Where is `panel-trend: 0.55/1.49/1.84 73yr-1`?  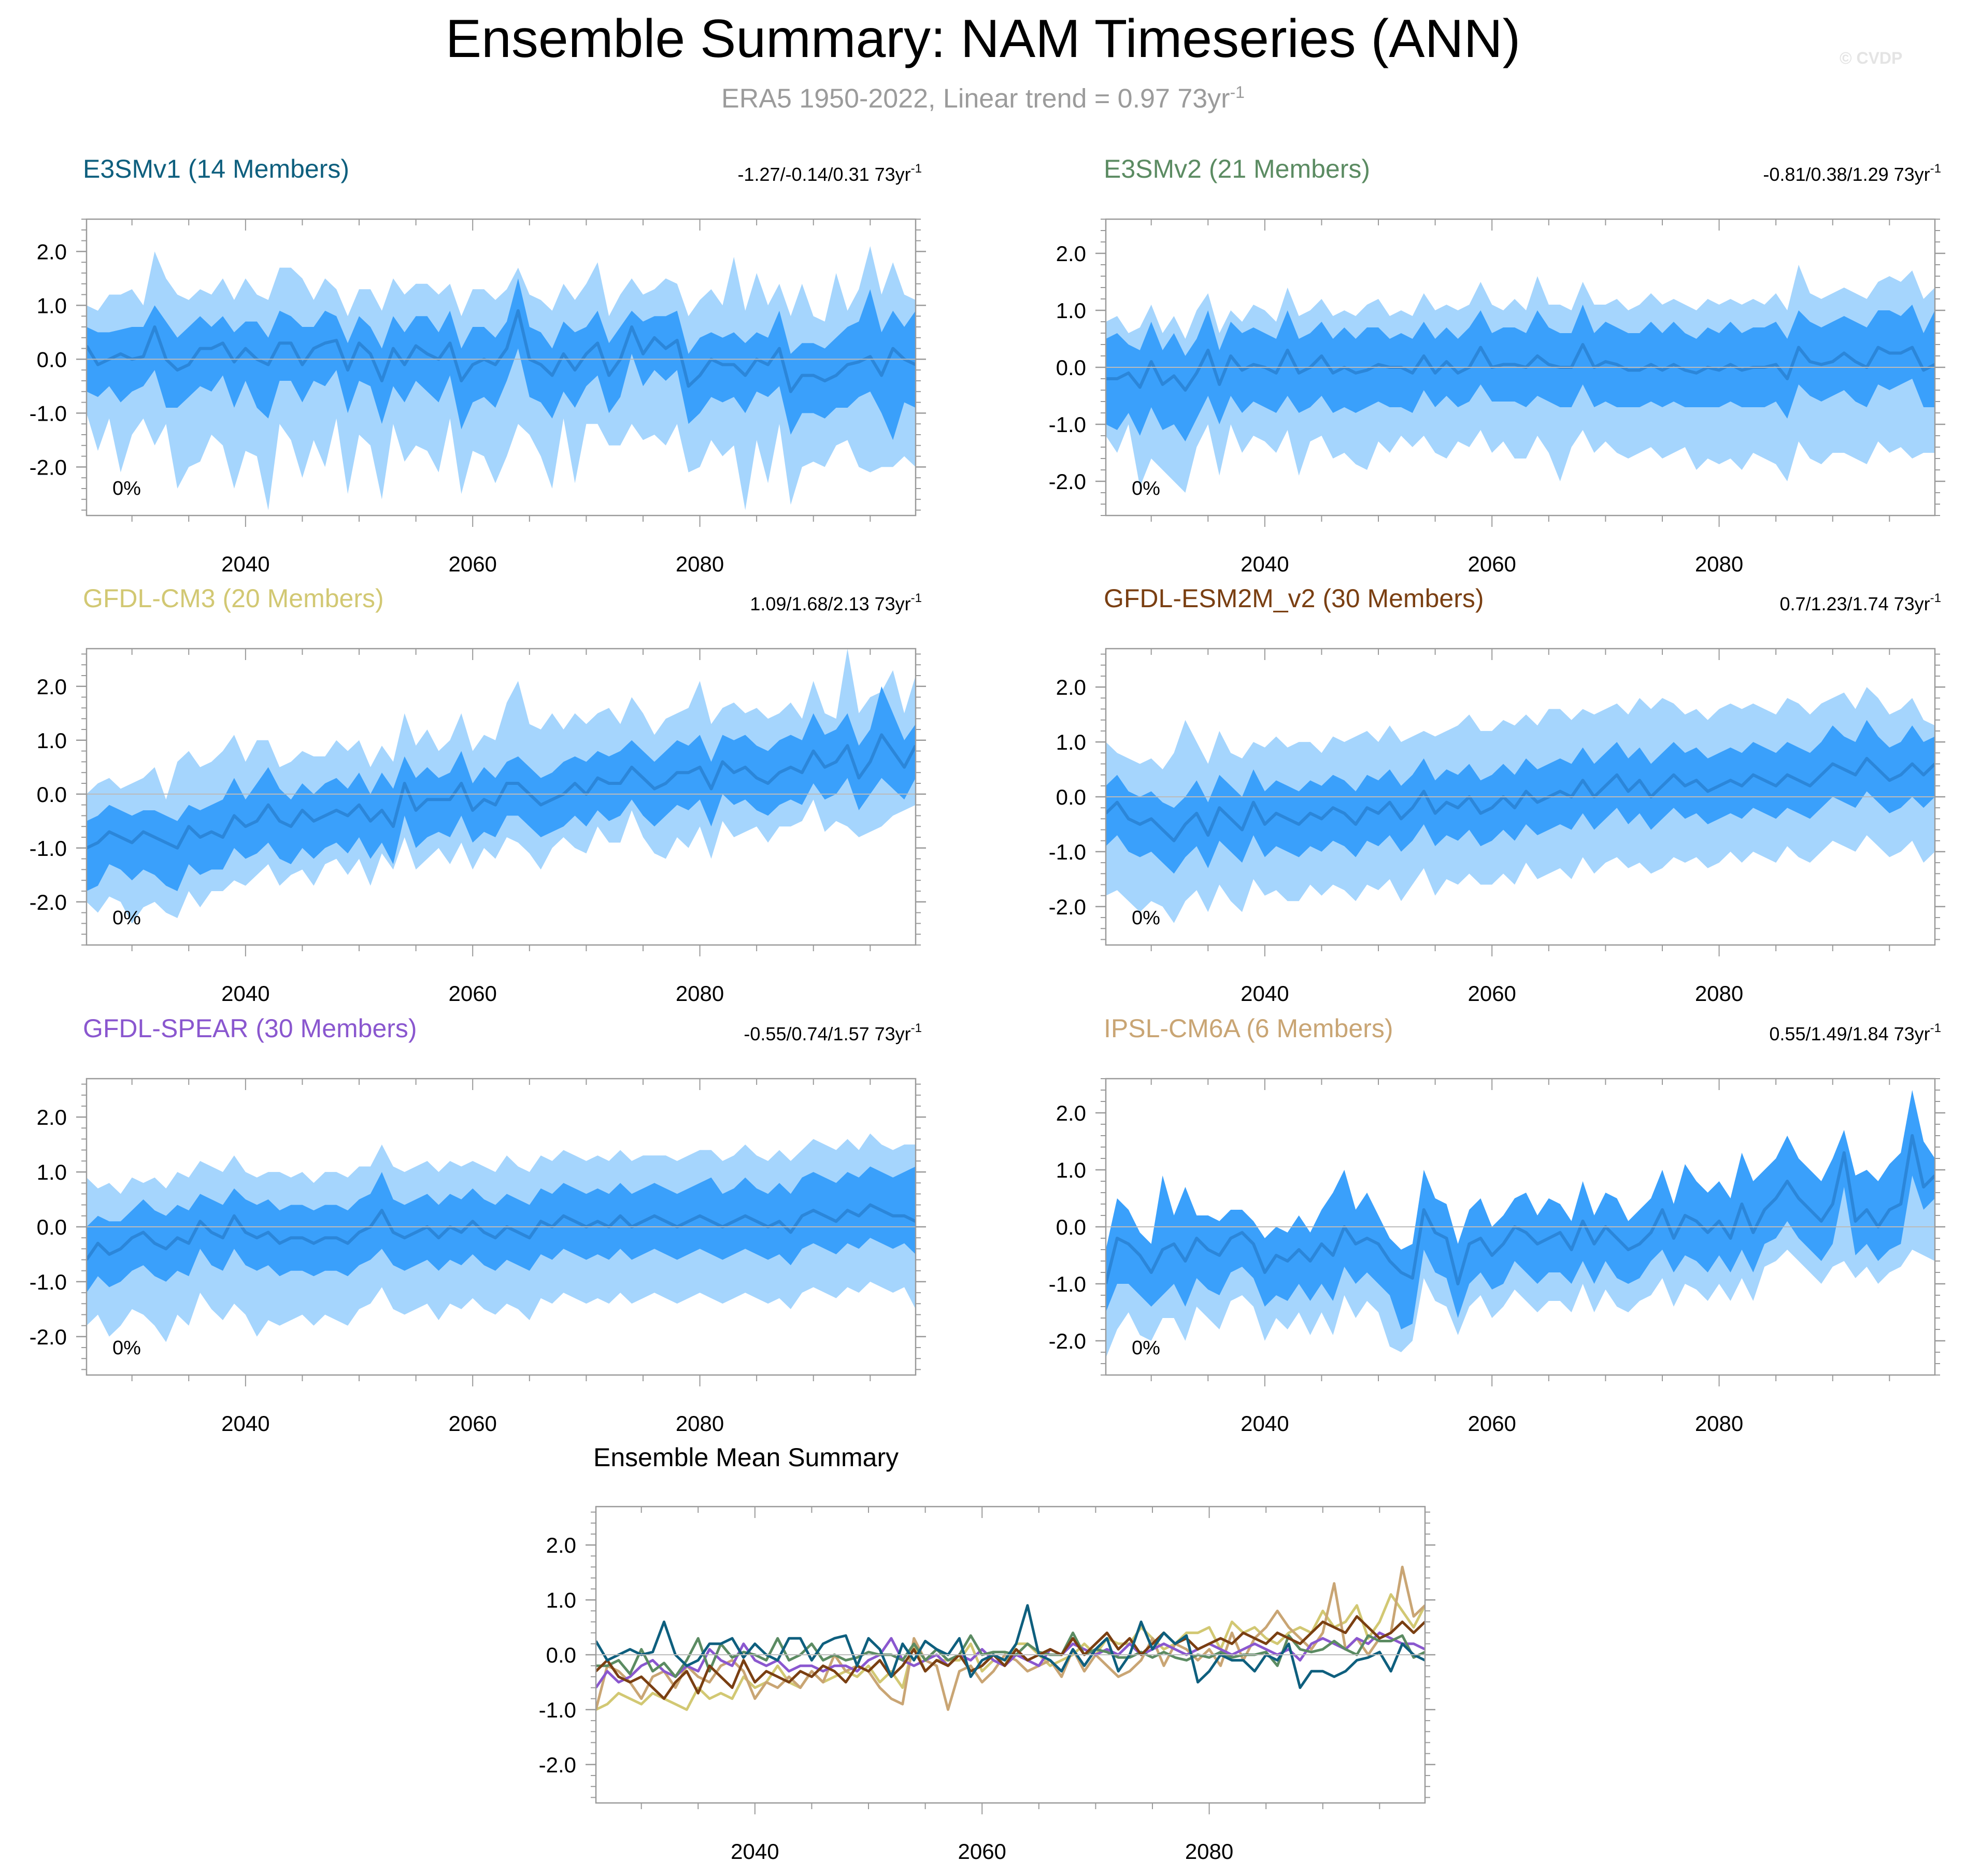
panel-trend: 0.55/1.49/1.84 73yr-1 is located at coordinates (1855, 1032).